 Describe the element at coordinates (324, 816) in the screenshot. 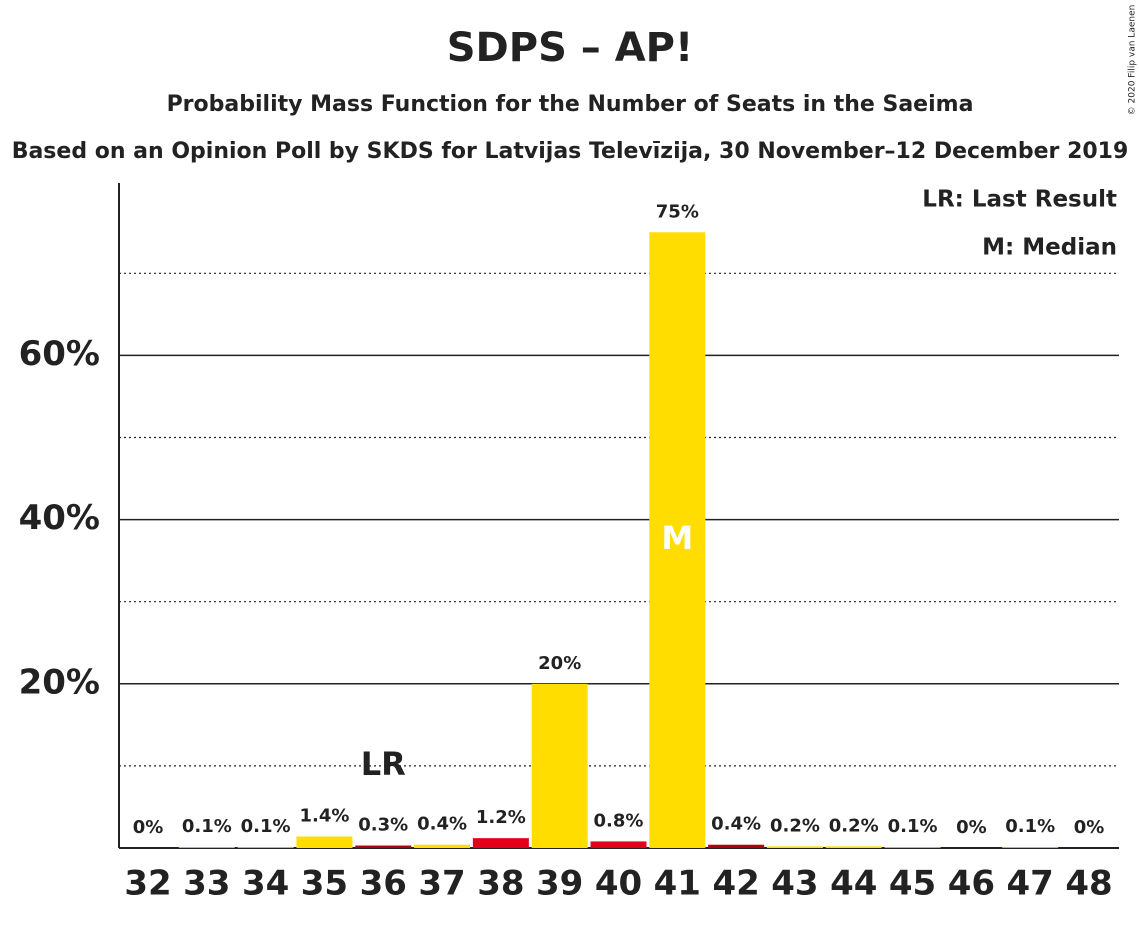

I see `value-label: 1.4%` at that location.